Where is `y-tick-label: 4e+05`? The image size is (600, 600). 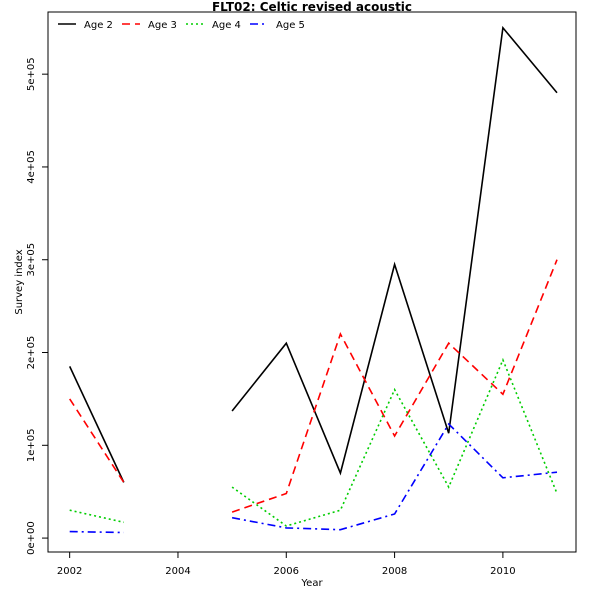
y-tick-label: 4e+05 is located at coordinates (31, 167).